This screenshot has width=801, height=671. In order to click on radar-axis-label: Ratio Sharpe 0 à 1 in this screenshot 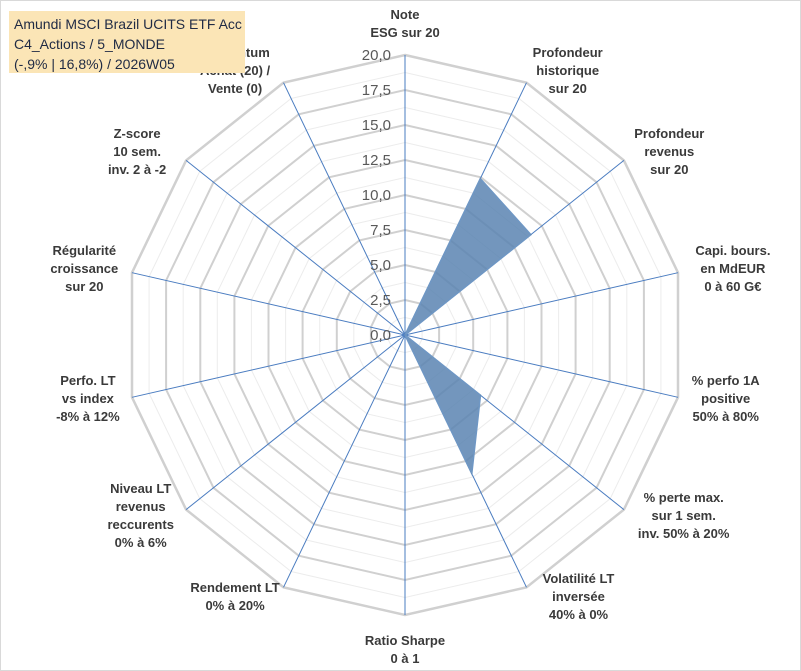, I will do `click(405, 649)`.